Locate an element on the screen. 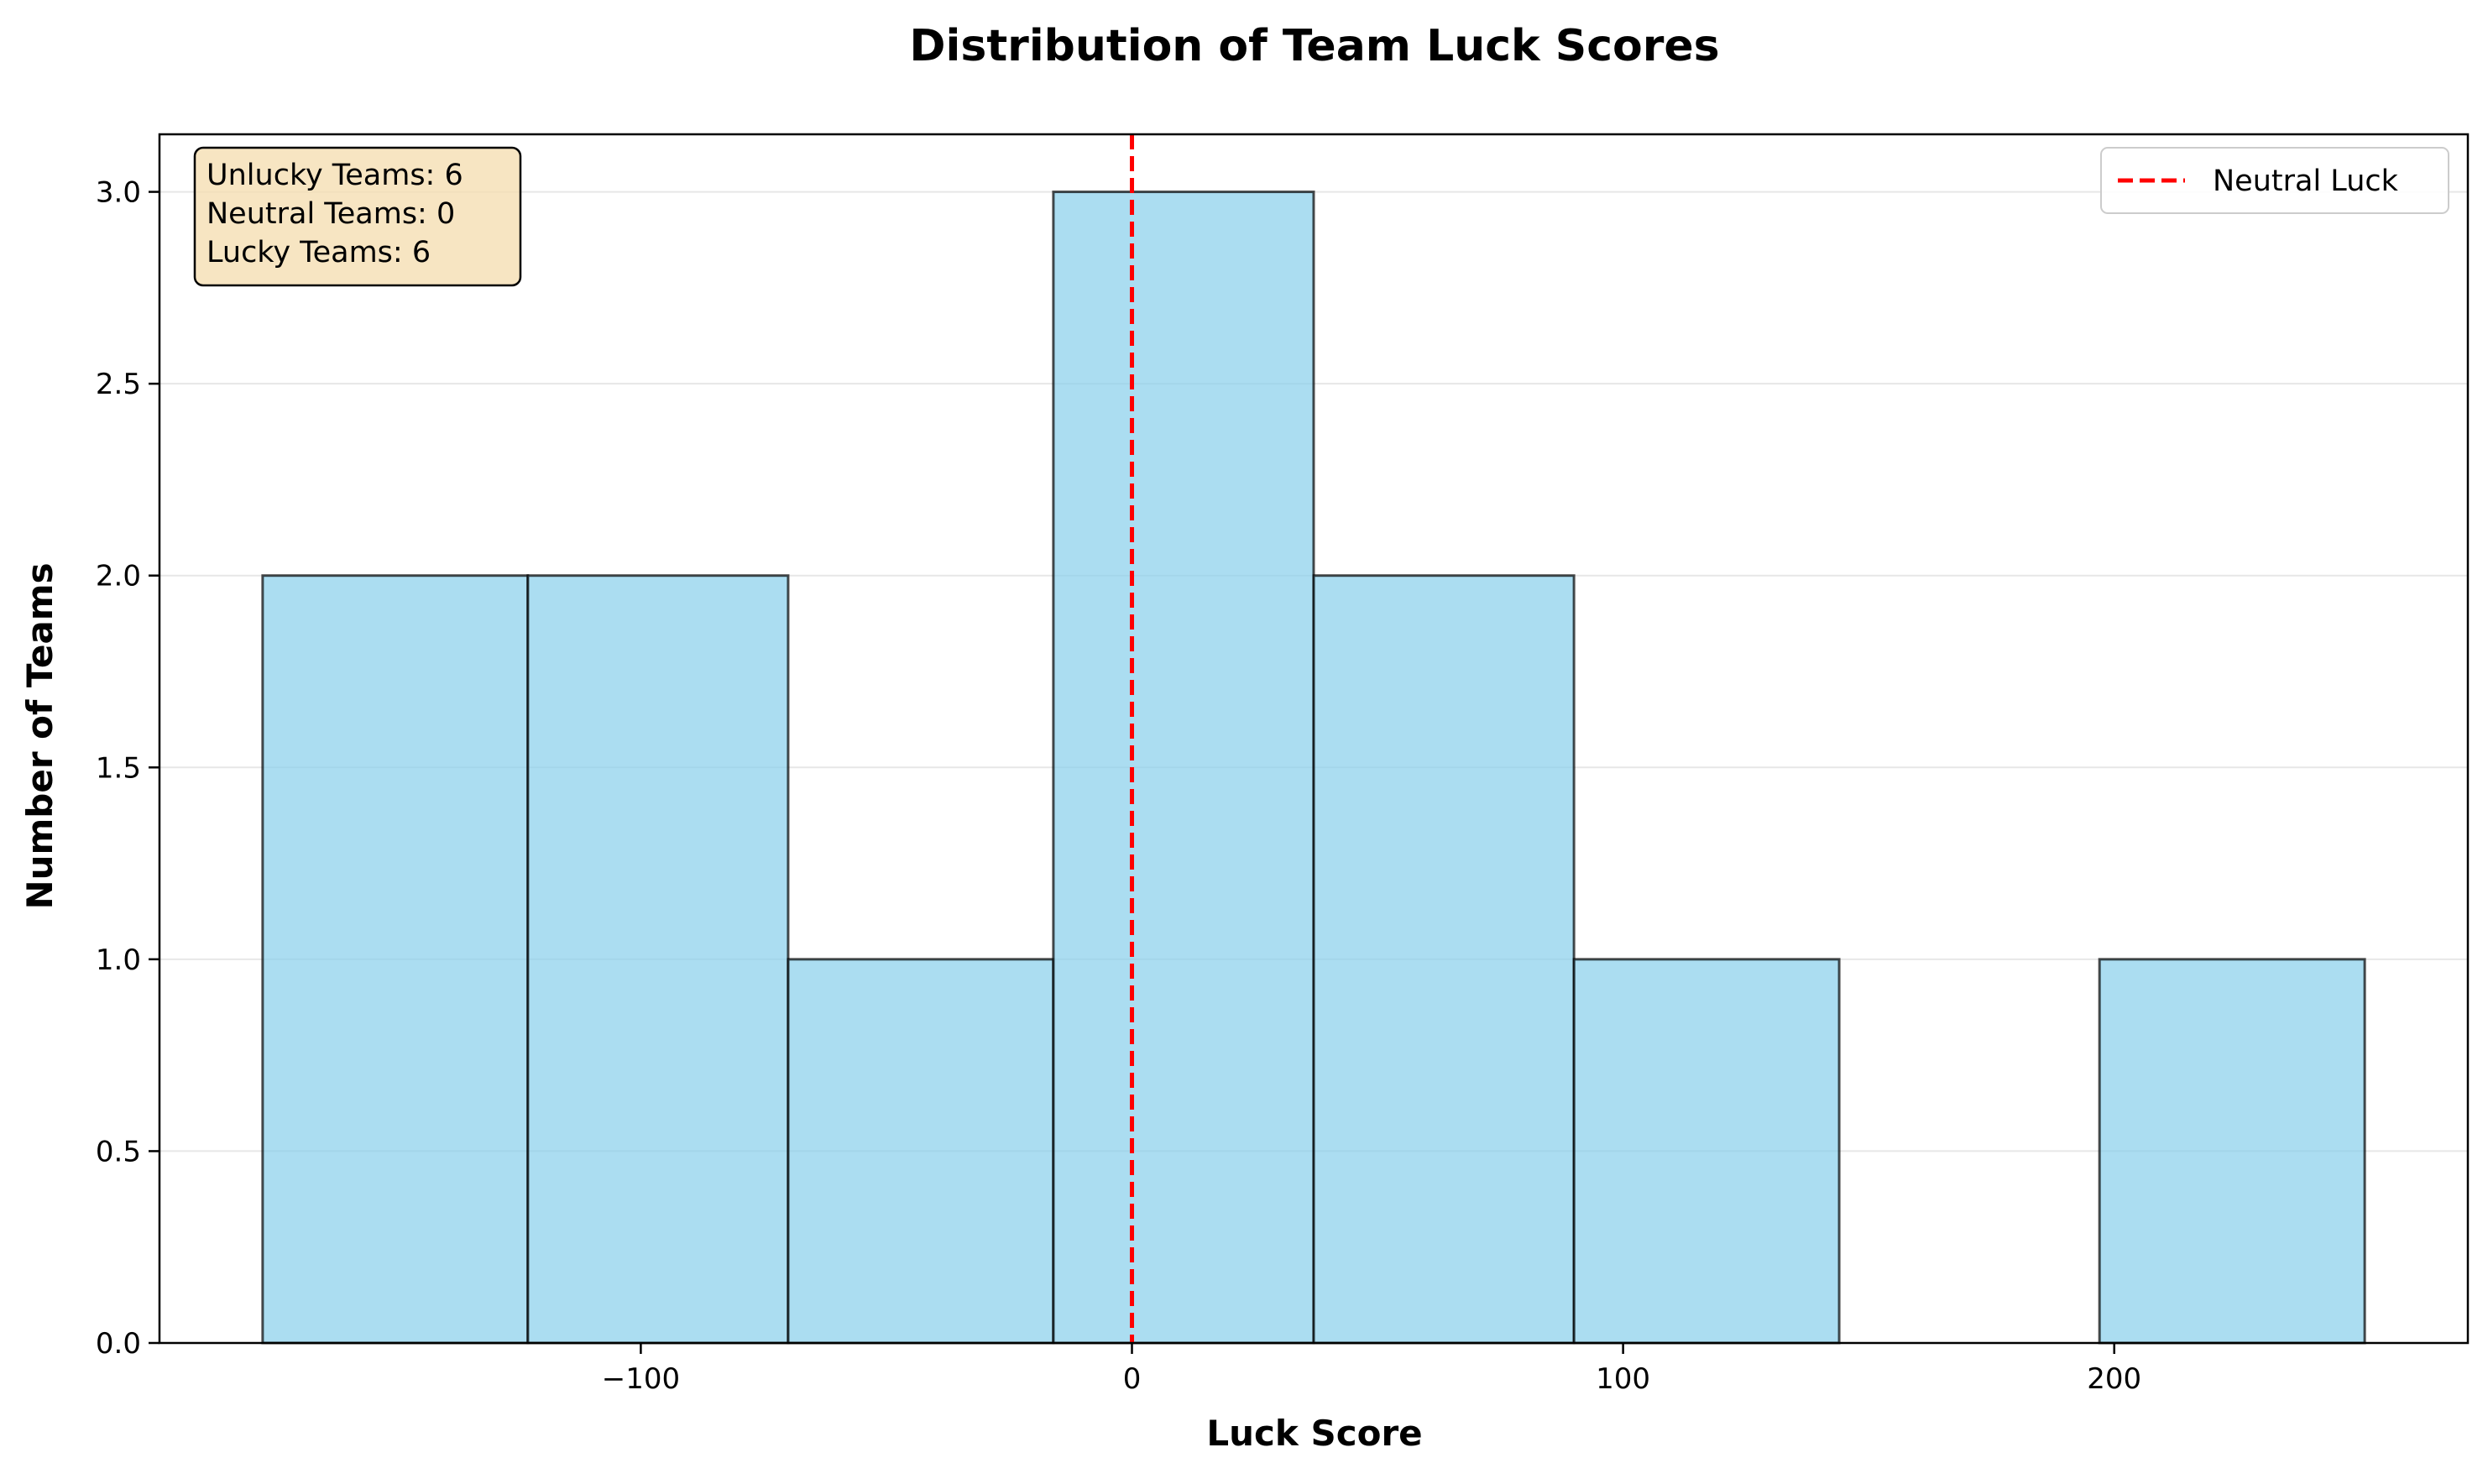 The image size is (2488, 1484). y-tick-label-2: 1.0 is located at coordinates (119, 960).